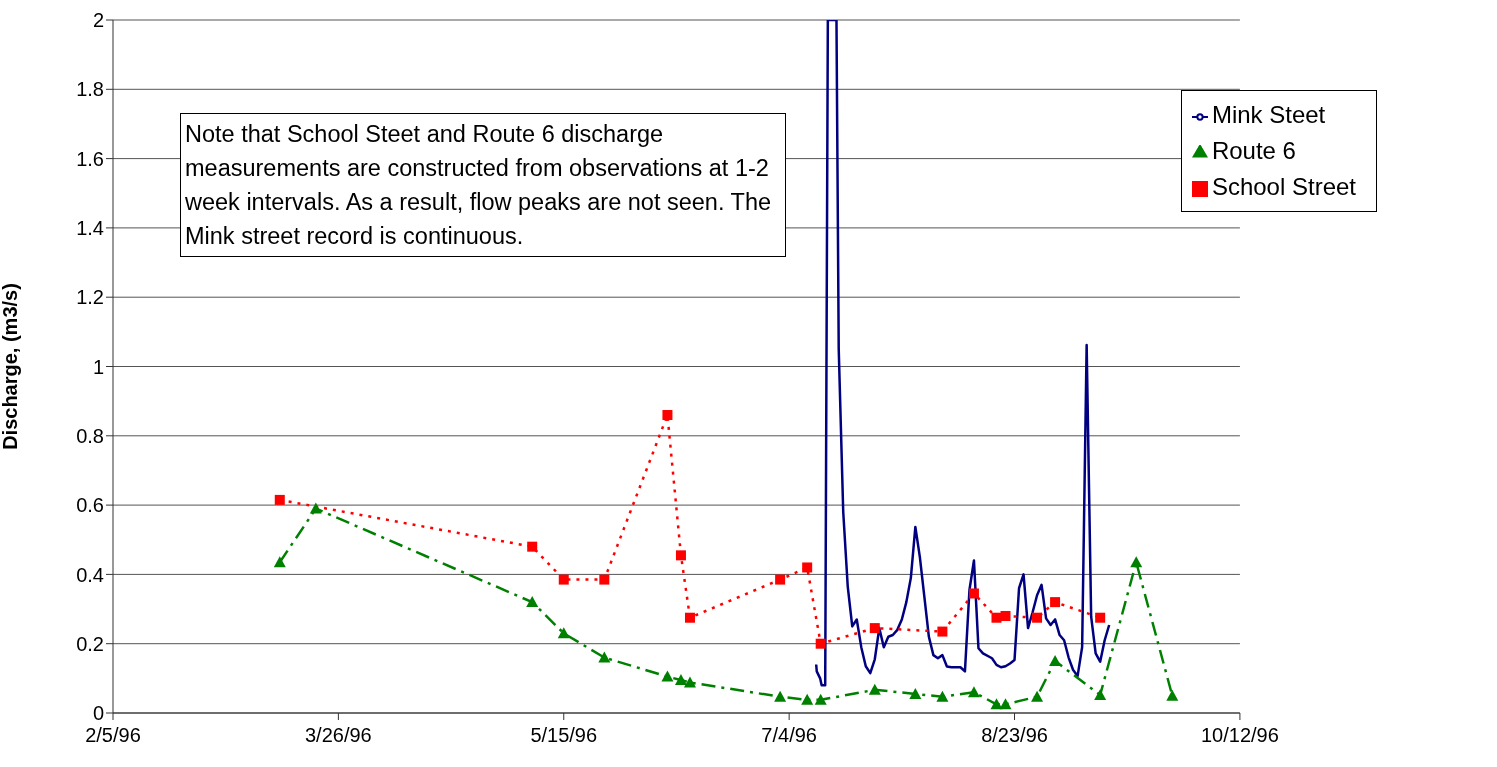  I want to click on y-tick-label: 1.2, so click(90, 297).